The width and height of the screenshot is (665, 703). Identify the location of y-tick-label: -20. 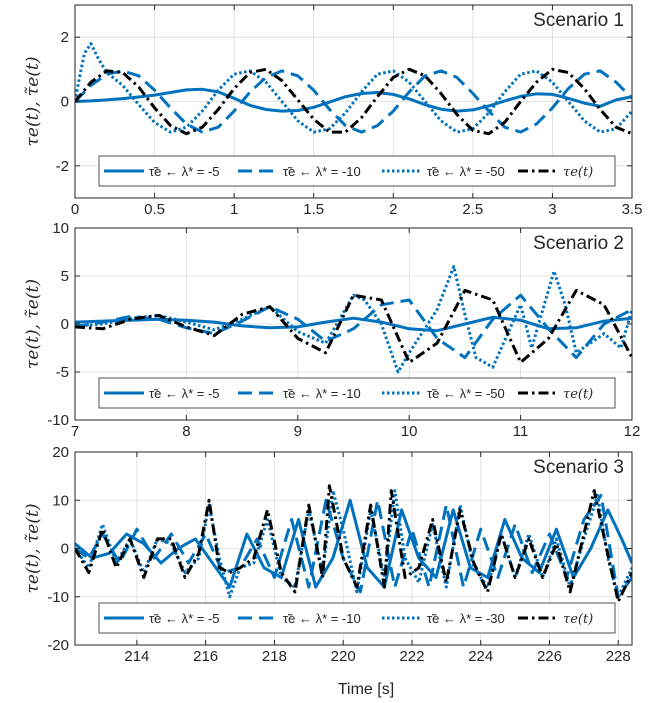
(58, 645).